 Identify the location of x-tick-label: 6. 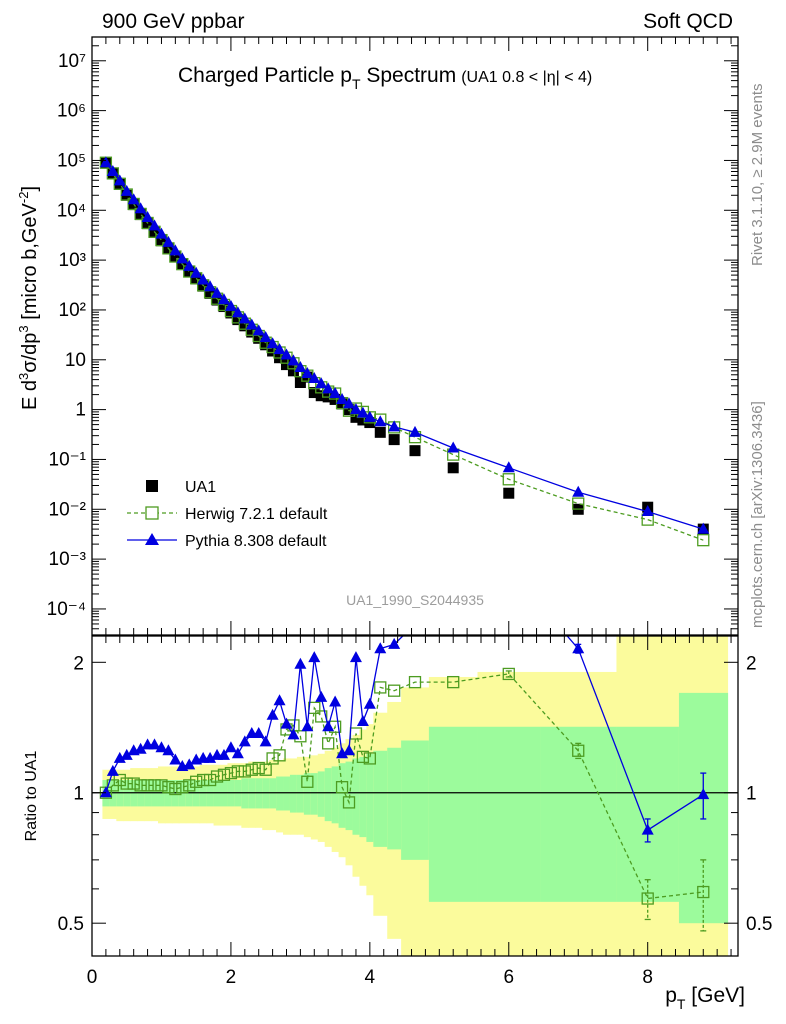
(508, 977).